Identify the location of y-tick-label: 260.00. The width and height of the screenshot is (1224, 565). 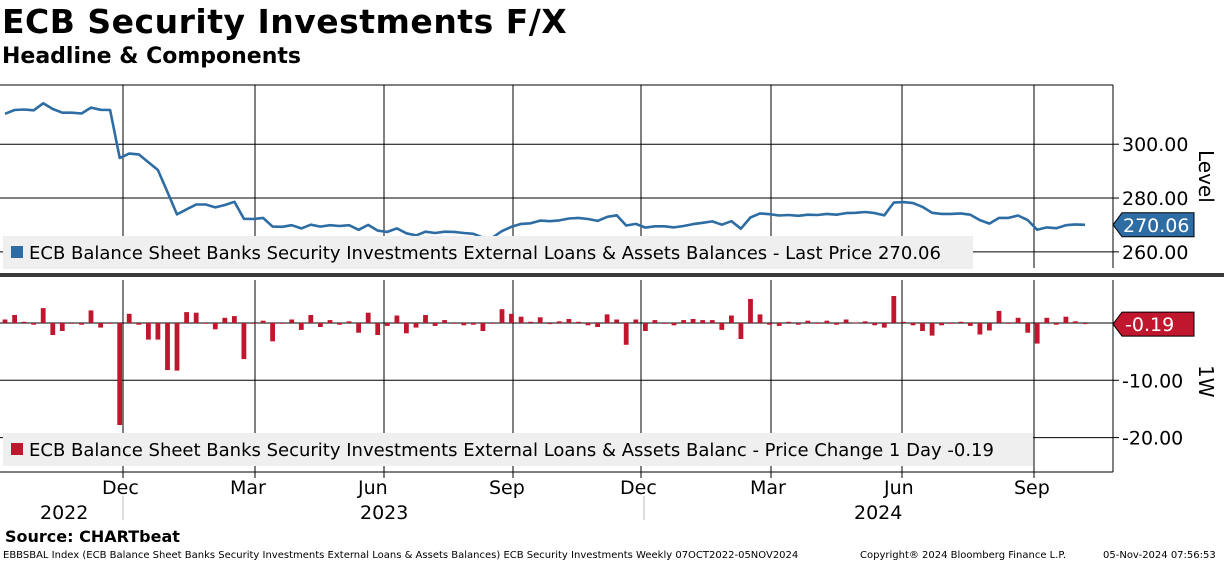
(1155, 253).